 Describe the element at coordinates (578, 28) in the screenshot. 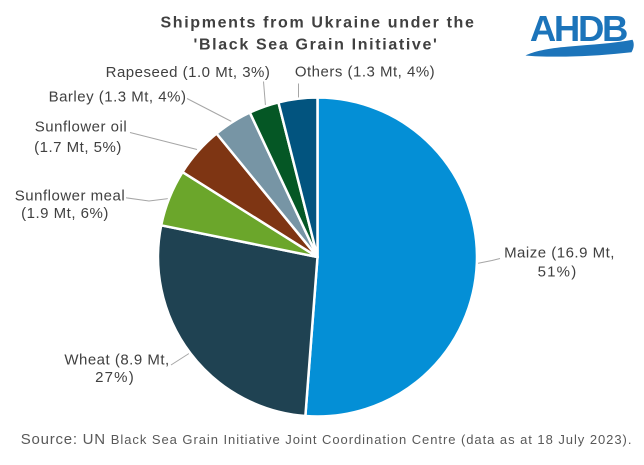

I see `svg-text: AHDB` at that location.